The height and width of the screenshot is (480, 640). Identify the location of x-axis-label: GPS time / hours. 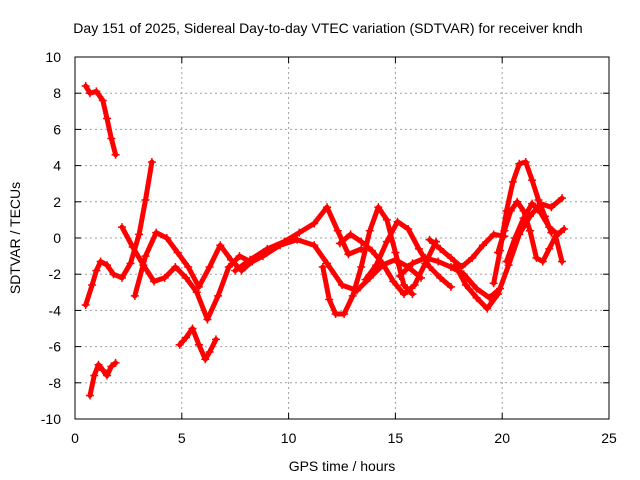
(342, 466).